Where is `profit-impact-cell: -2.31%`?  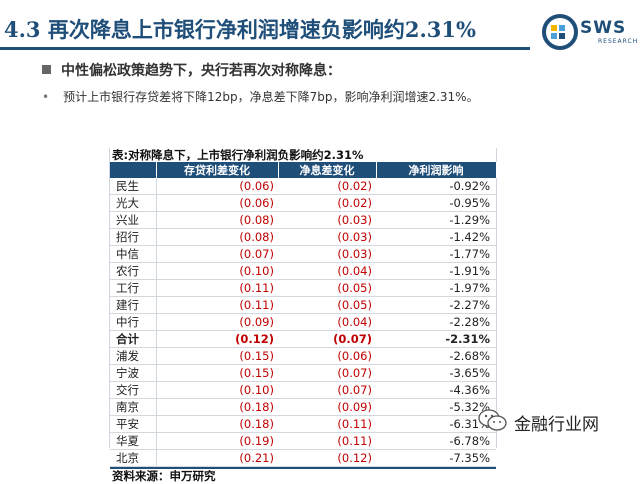 profit-impact-cell: -2.31% is located at coordinates (436, 339).